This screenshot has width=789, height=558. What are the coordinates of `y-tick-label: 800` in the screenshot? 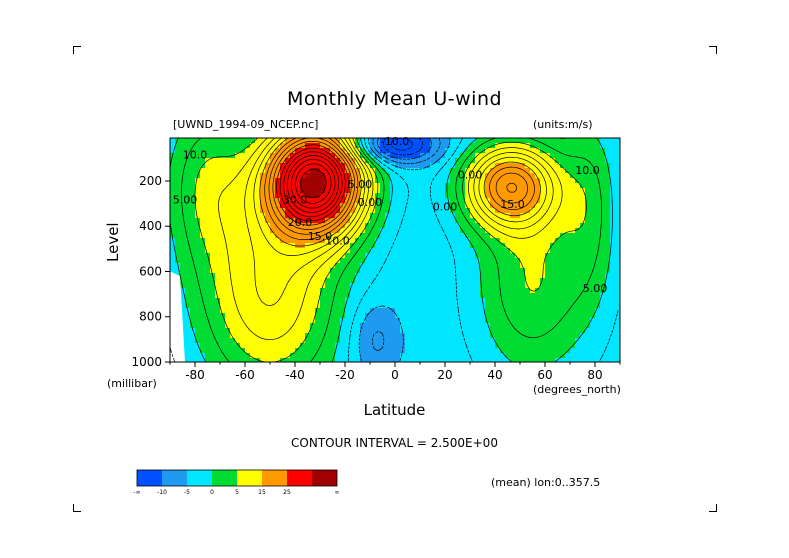 It's located at (150, 317).